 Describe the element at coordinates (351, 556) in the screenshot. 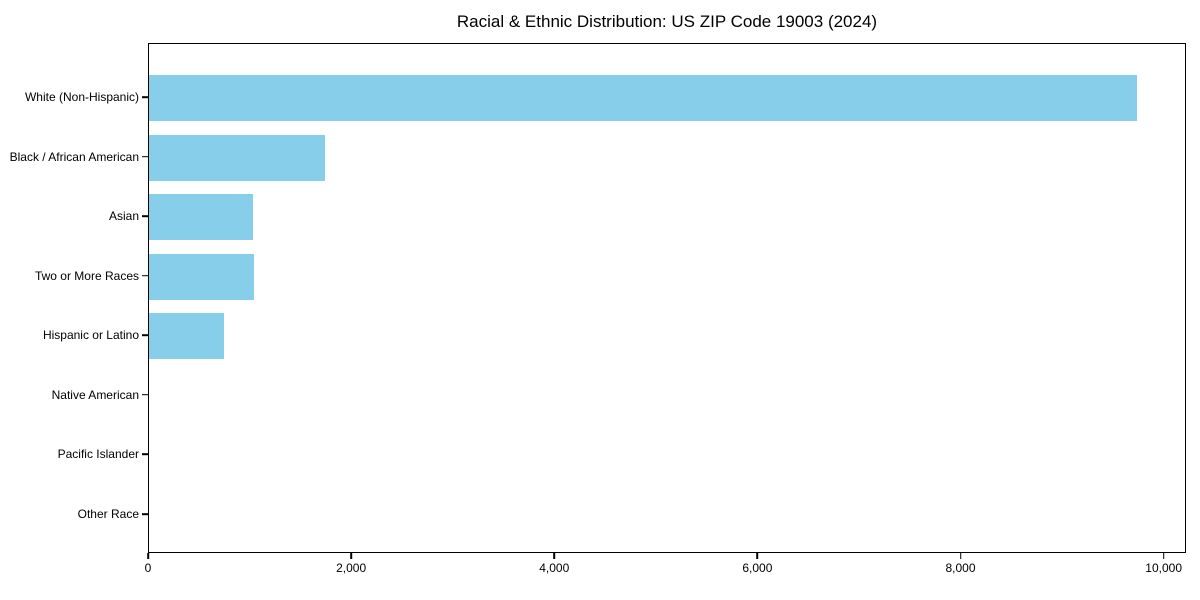

I see `x-axis-tick-2000` at that location.